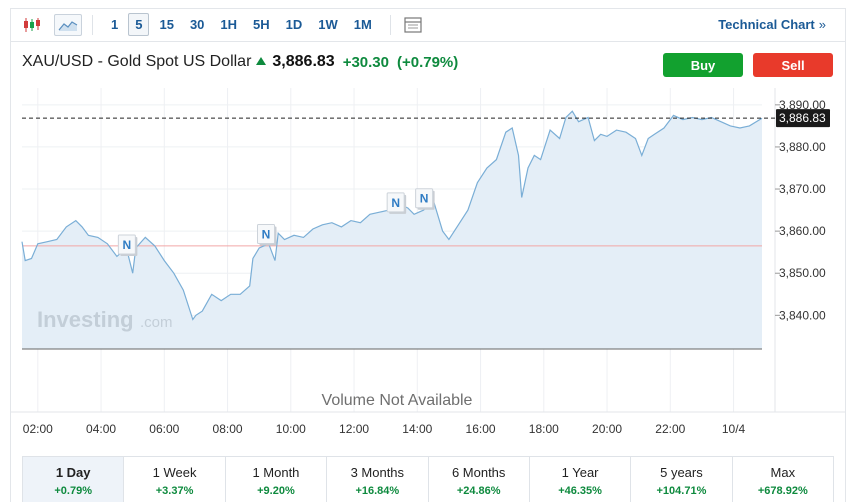  I want to click on y-tick-label: 3,890.00, so click(802, 105).